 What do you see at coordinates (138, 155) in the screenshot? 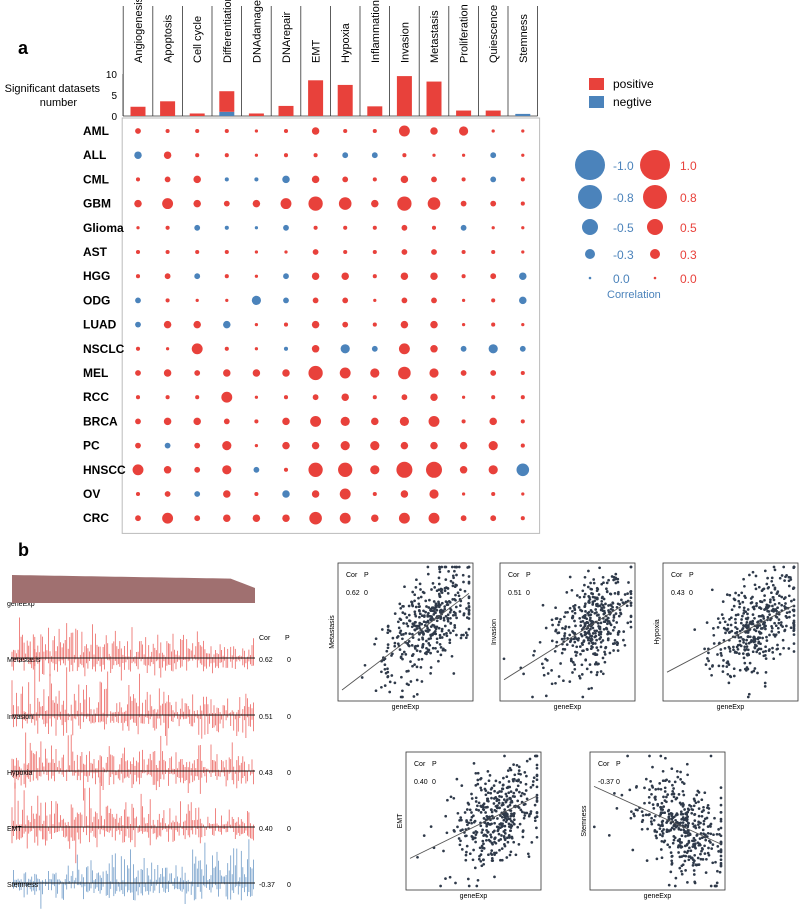
I see `bubble-all-angiogenesis` at bounding box center [138, 155].